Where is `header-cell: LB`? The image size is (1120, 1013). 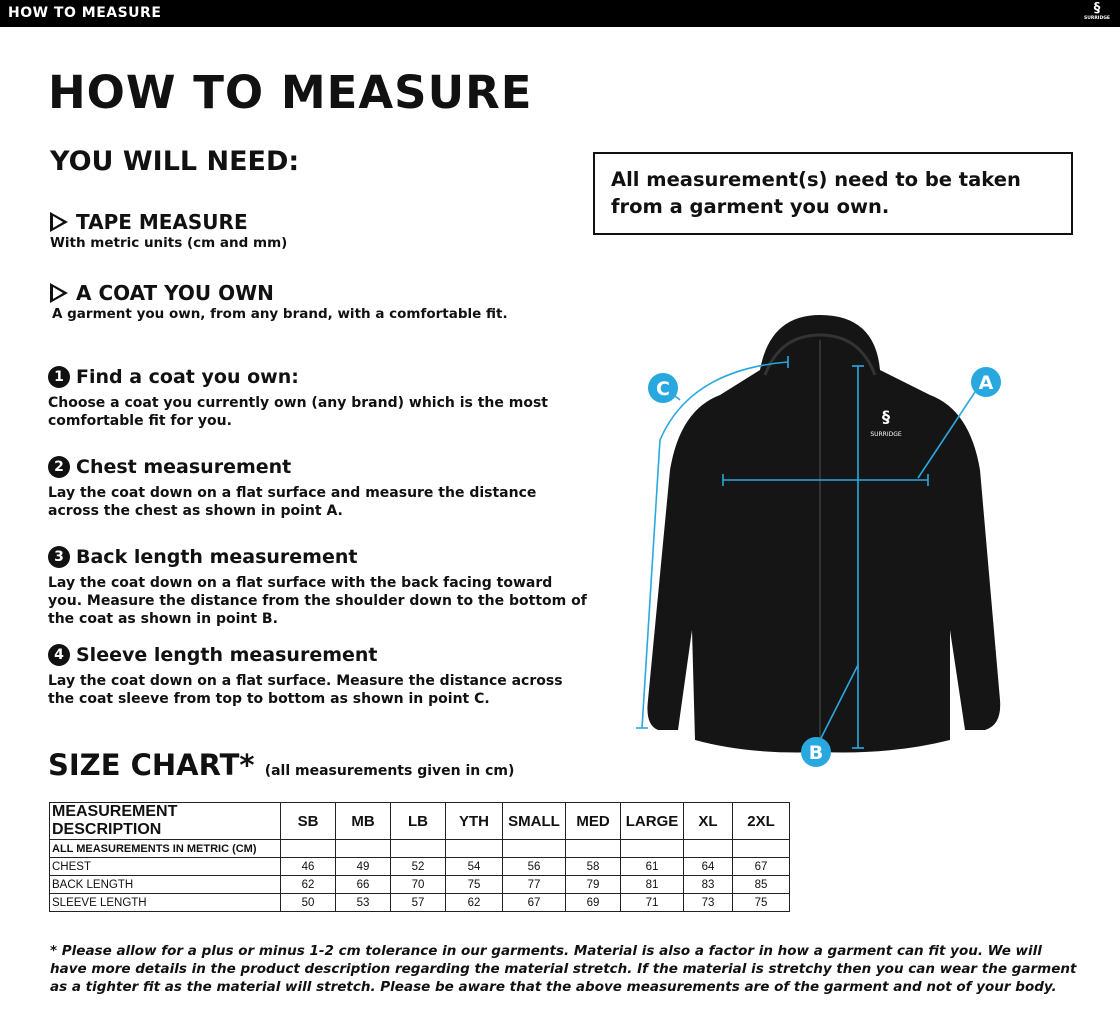
header-cell: LB is located at coordinates (418, 821).